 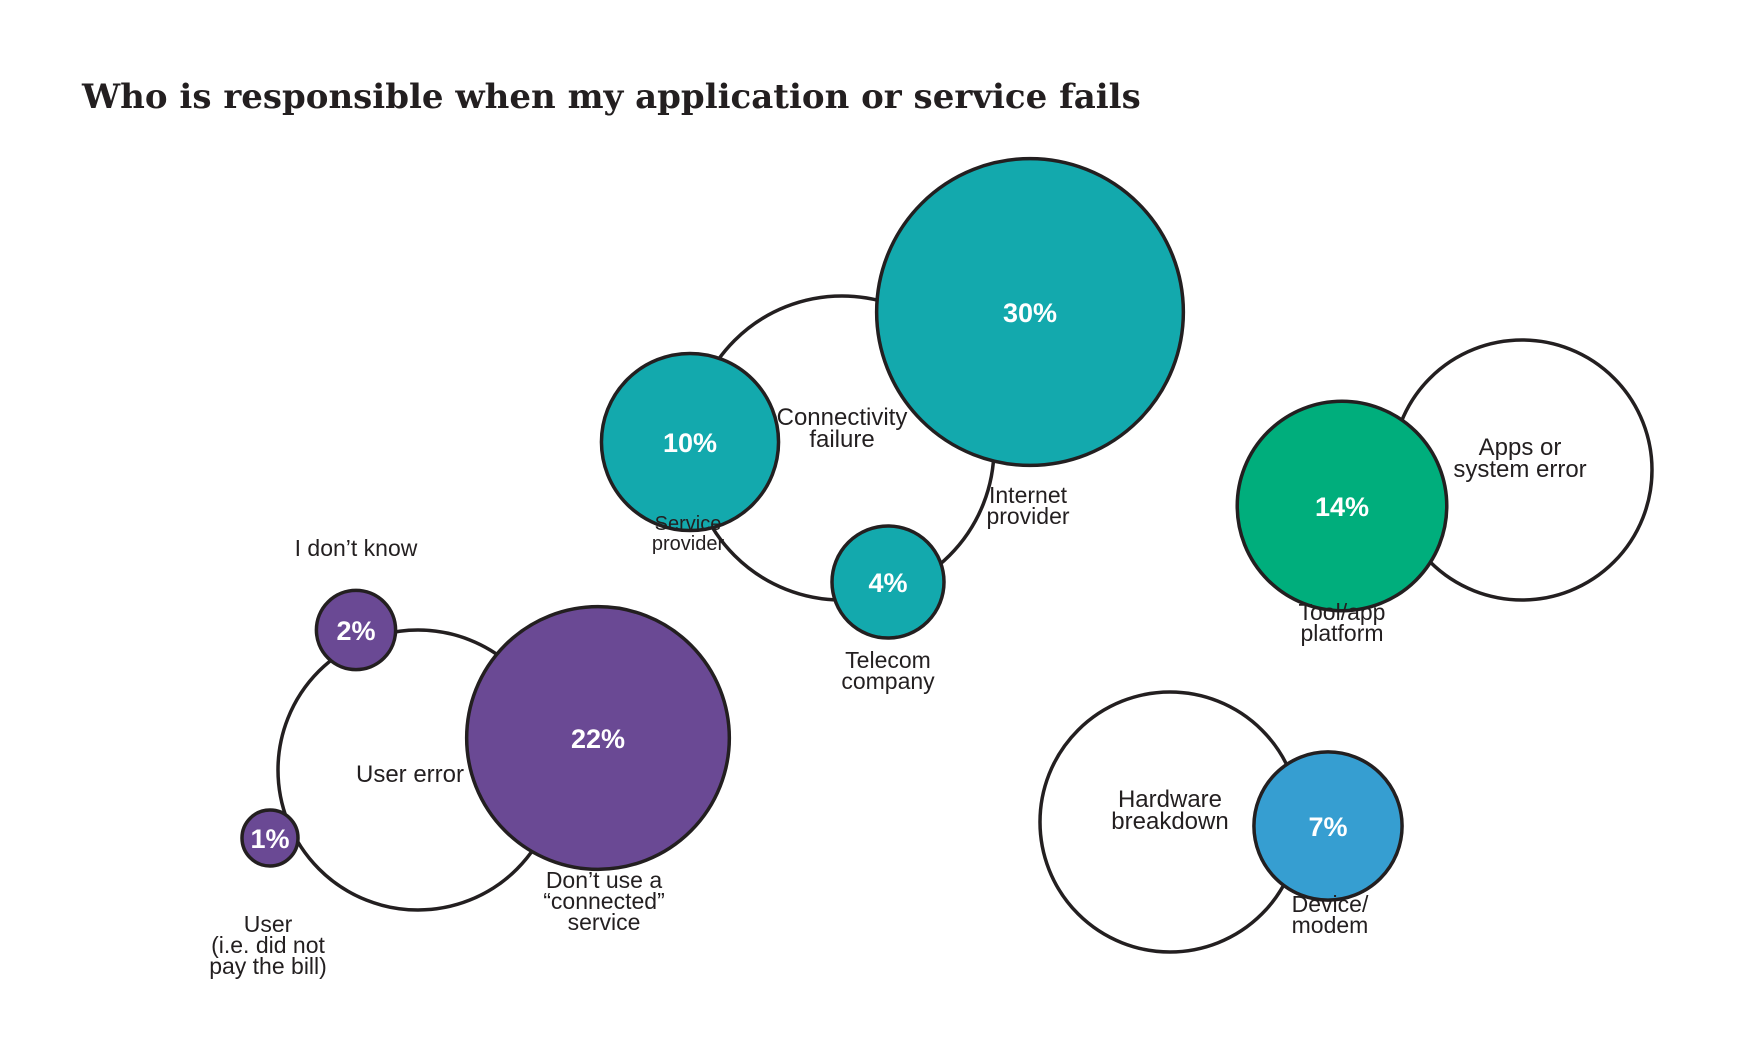 I want to click on value-label-telecom-company: 4%, so click(x=887, y=583).